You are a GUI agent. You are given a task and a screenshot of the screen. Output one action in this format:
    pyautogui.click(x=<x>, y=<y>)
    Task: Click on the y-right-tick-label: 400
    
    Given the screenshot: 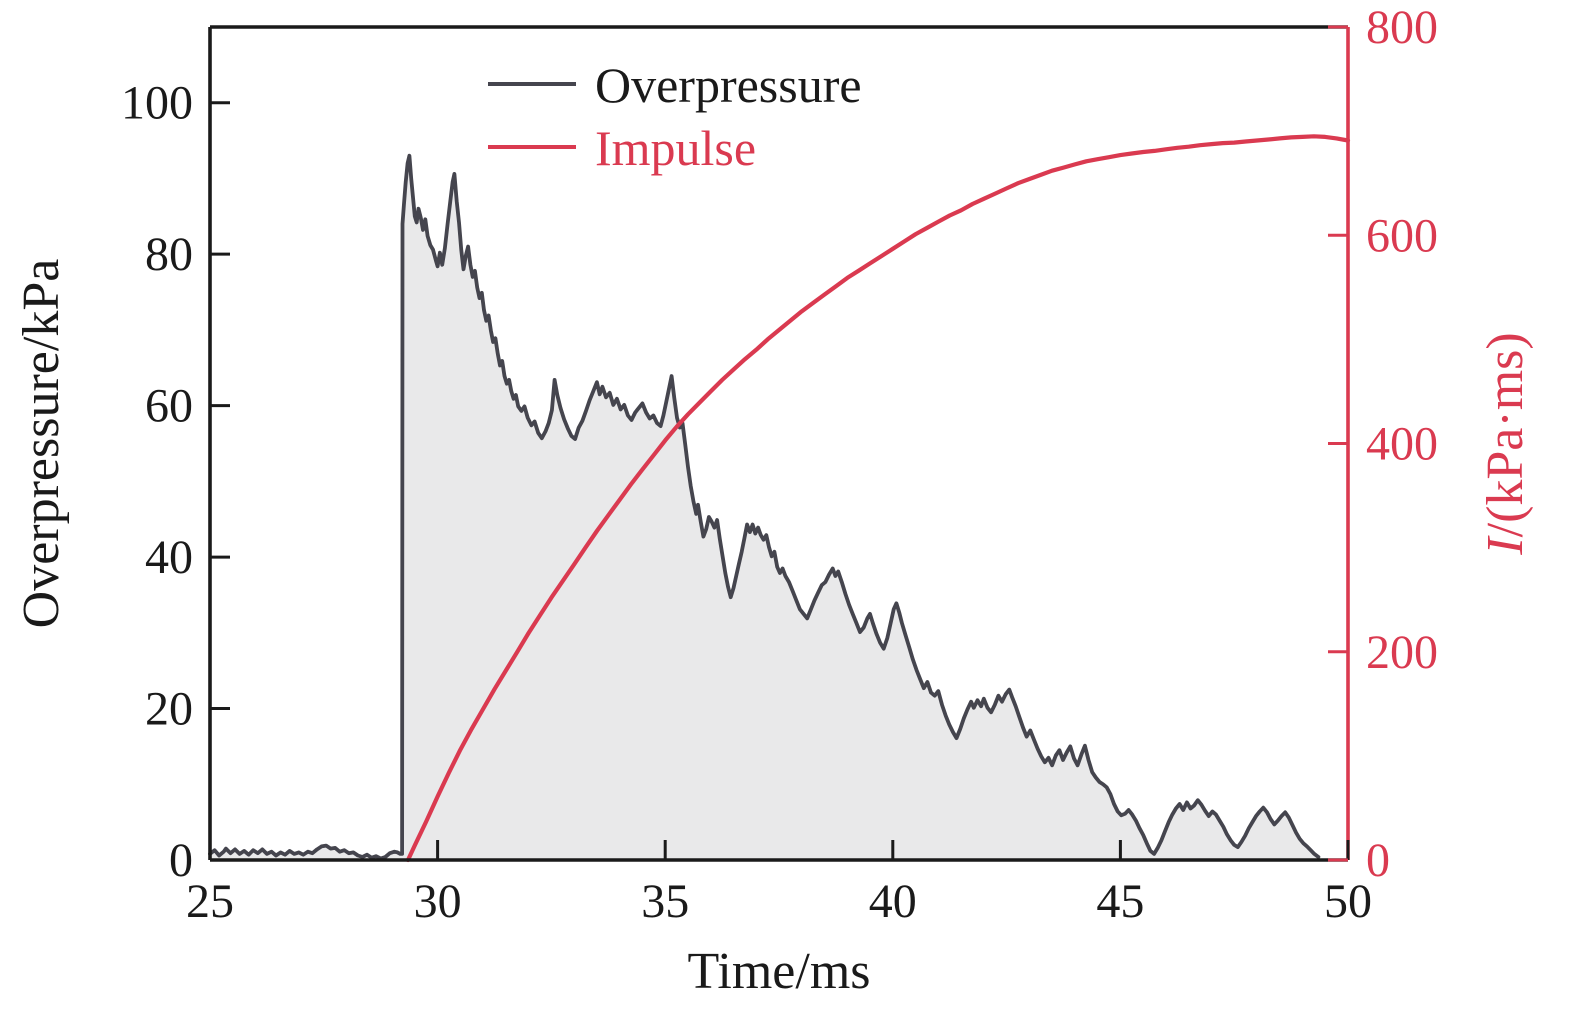 What is the action you would take?
    pyautogui.click(x=1402, y=444)
    